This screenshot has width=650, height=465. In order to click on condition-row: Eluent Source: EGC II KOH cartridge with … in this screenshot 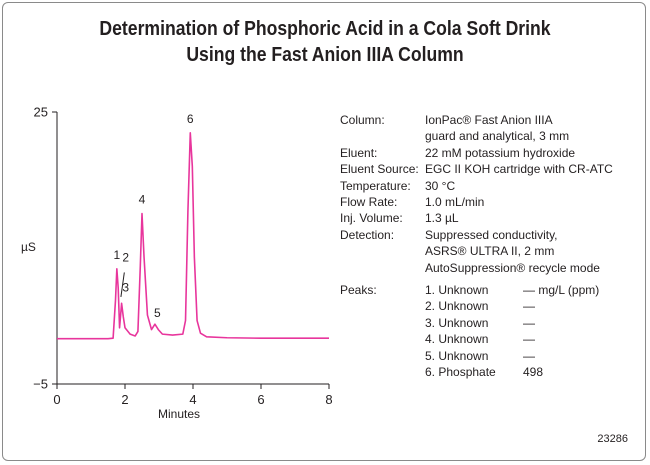, I will do `click(476, 169)`.